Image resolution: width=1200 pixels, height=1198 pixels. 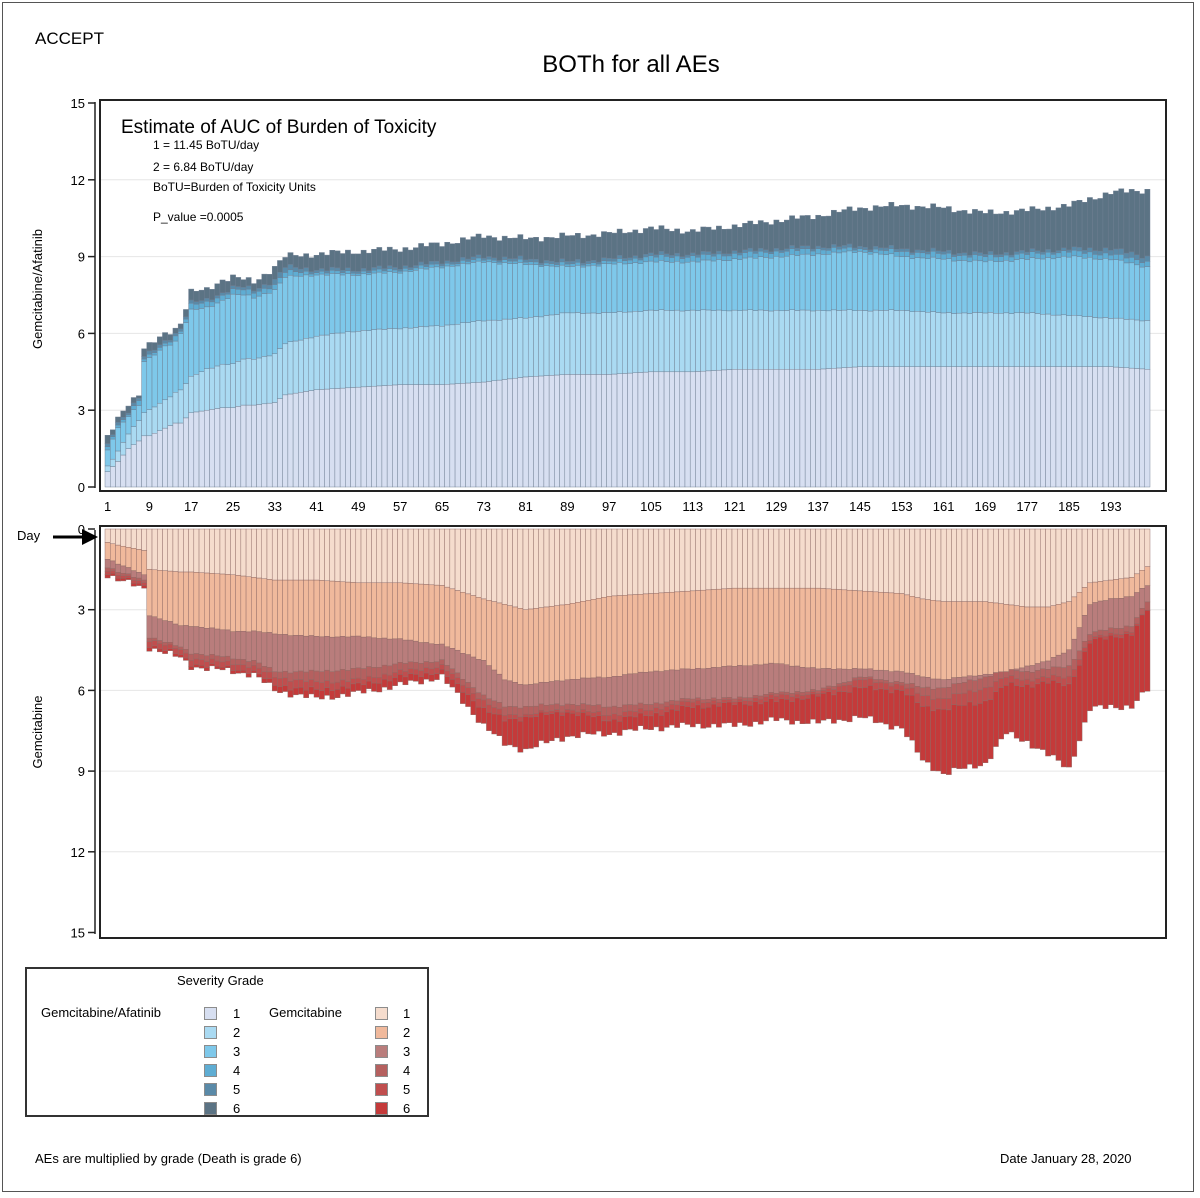 I want to click on top-bar-day169-grade6, so click(x=985, y=234).